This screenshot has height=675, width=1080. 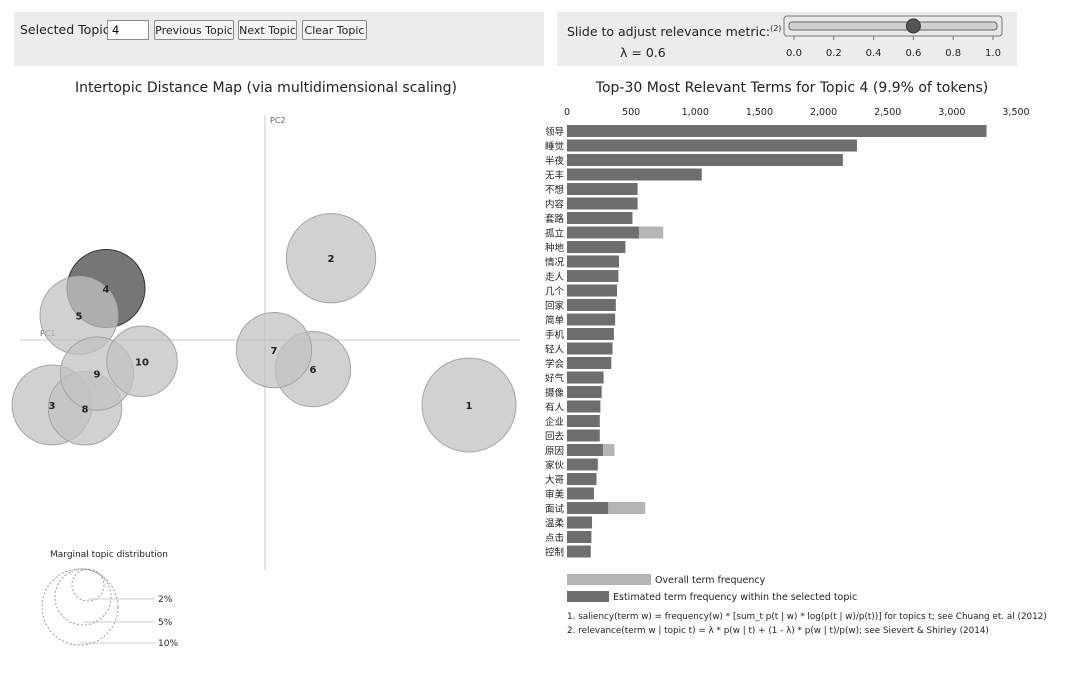 I want to click on term-label: 种地, so click(x=554, y=248).